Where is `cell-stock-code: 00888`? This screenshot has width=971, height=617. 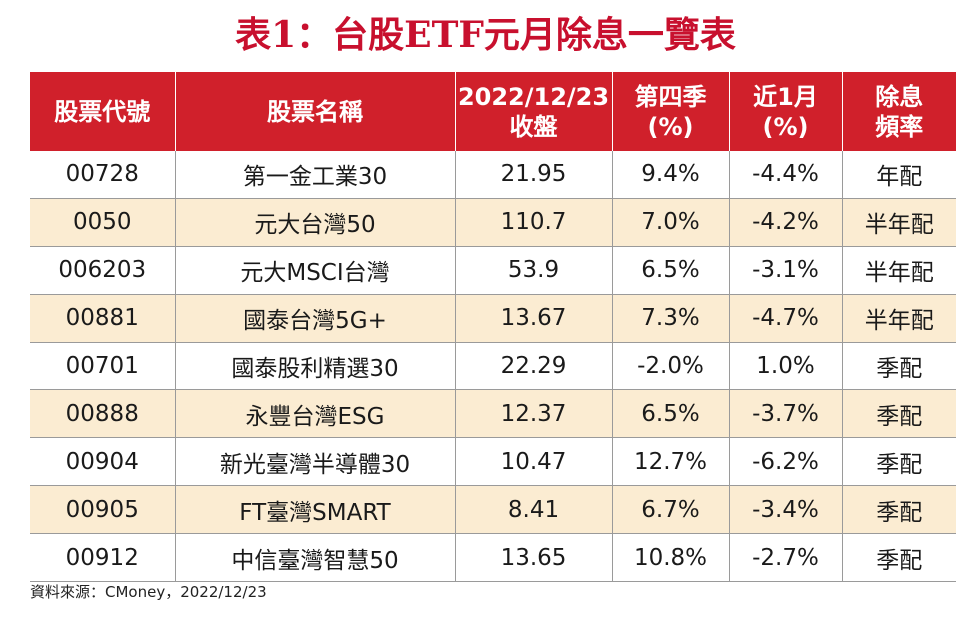
cell-stock-code: 00888 is located at coordinates (103, 414).